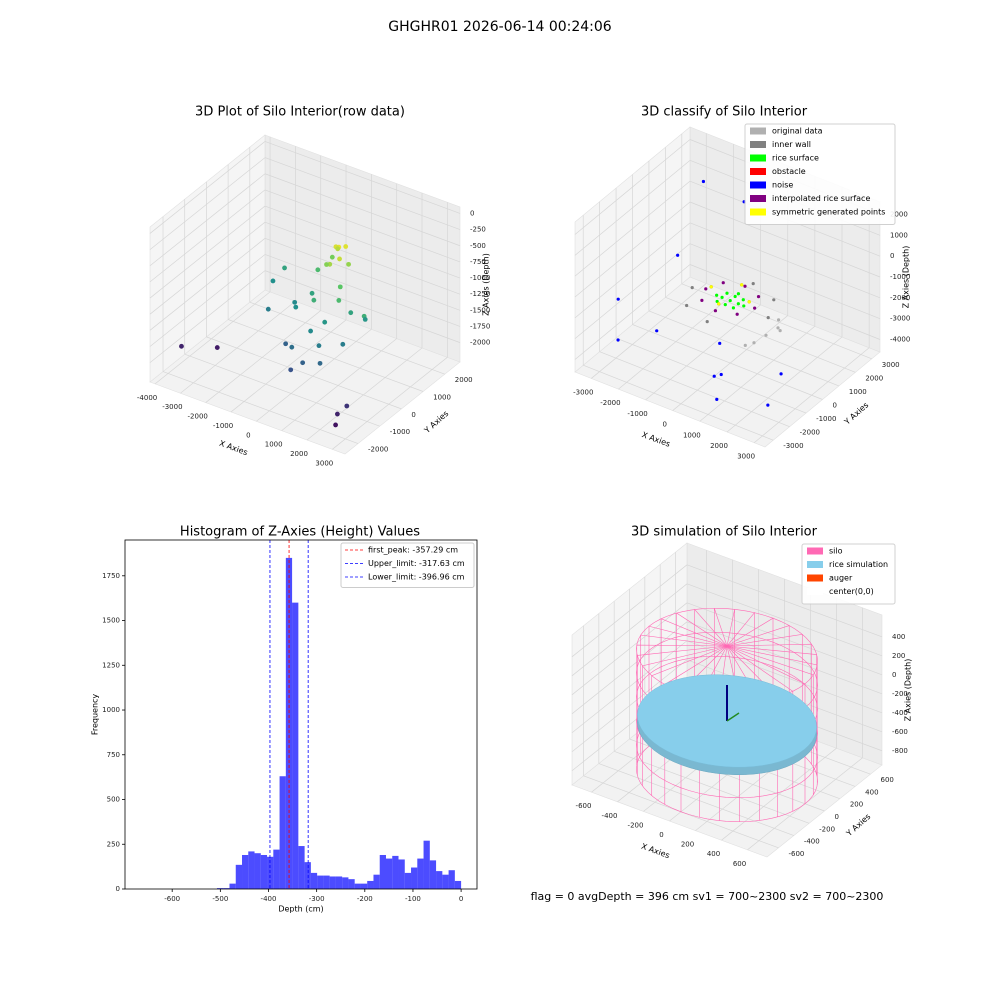 Image resolution: width=1000 pixels, height=1000 pixels. What do you see at coordinates (791, 144) in the screenshot?
I see `legend-label: inner wall` at bounding box center [791, 144].